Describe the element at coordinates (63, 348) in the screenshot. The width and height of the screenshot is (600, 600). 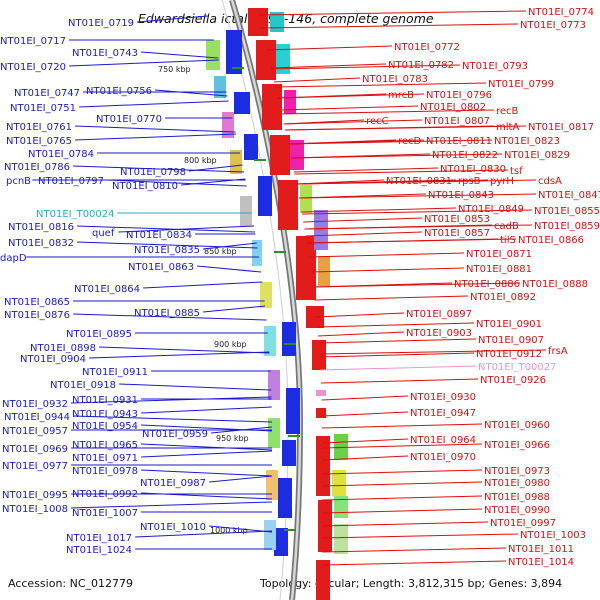
I see `gene-label-minus: NT01EI_0898` at that location.